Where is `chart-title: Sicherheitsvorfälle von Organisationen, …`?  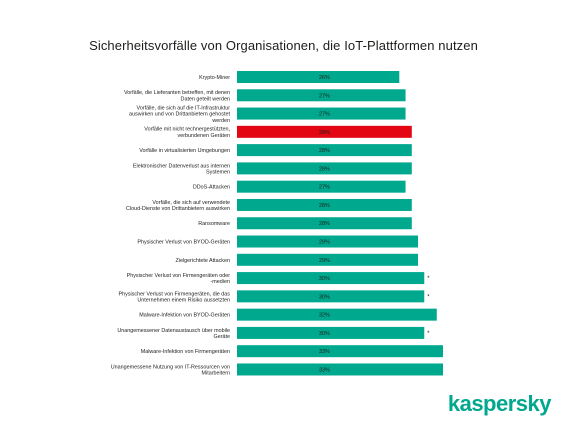
chart-title: Sicherheitsvorfälle von Organisationen, … is located at coordinates (283, 45).